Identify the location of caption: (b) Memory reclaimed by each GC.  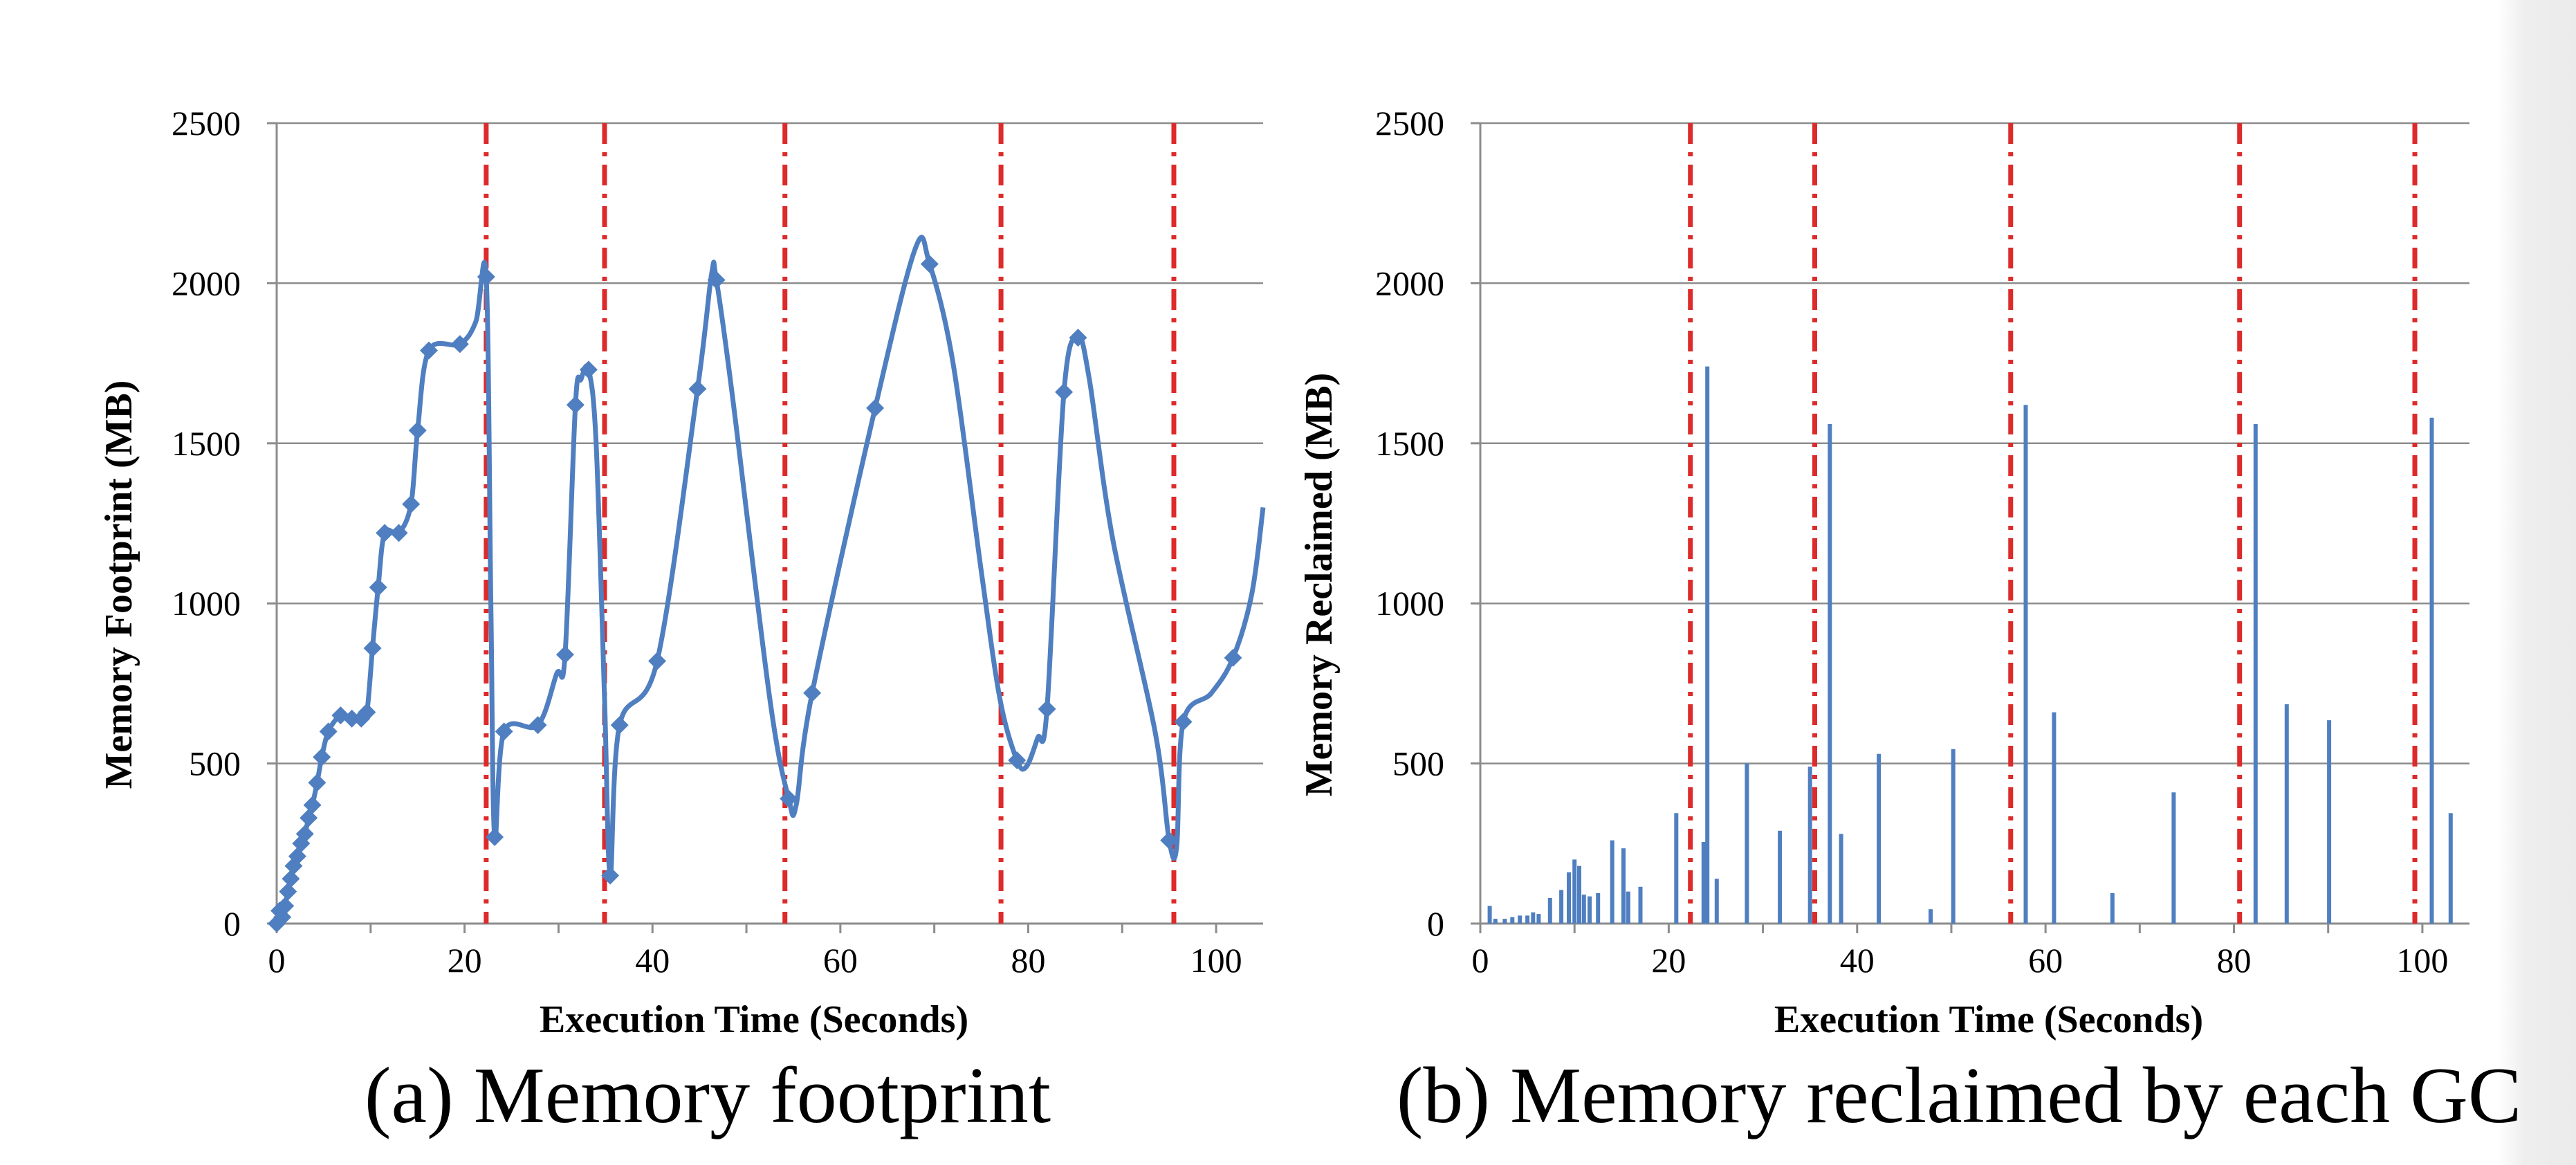
(1959, 1096).